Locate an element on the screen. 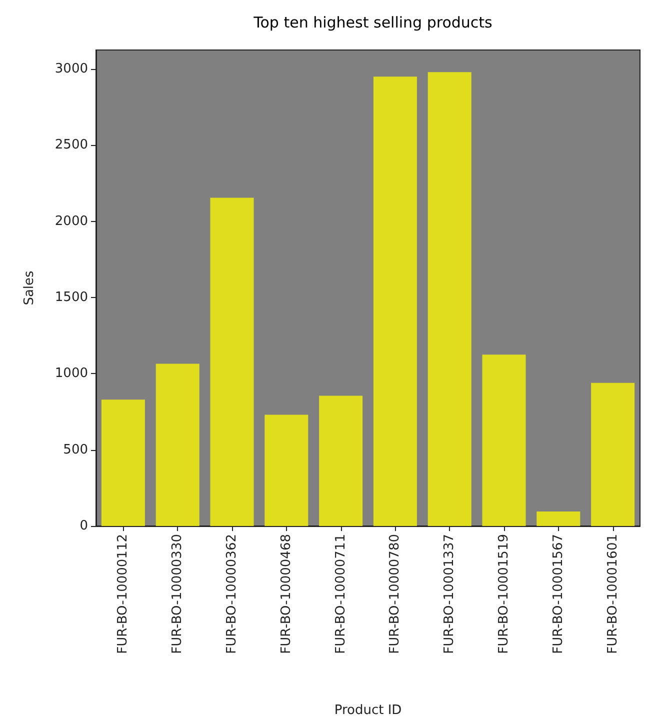  x-tick-label: FUR-BO-10000112 is located at coordinates (123, 594).